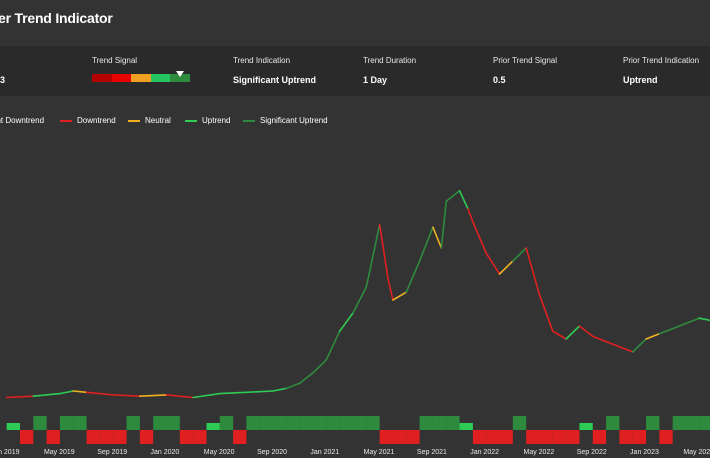  Describe the element at coordinates (274, 80) in the screenshot. I see `trend-indication-value: Significant Uptrend` at that location.